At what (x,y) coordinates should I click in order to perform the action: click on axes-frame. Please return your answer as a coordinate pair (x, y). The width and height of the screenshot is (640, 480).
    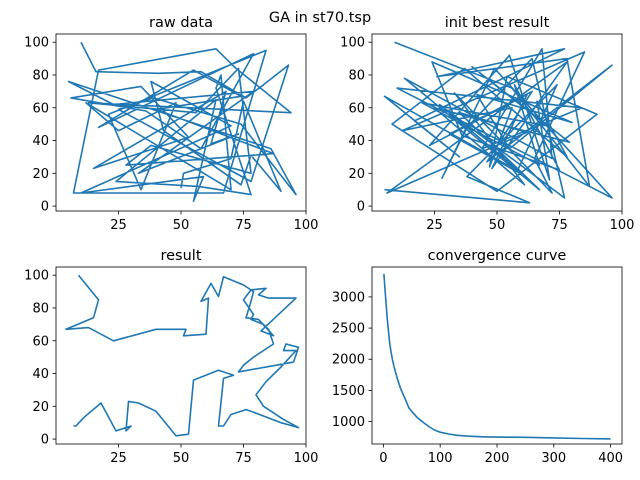
    Looking at the image, I should click on (497, 355).